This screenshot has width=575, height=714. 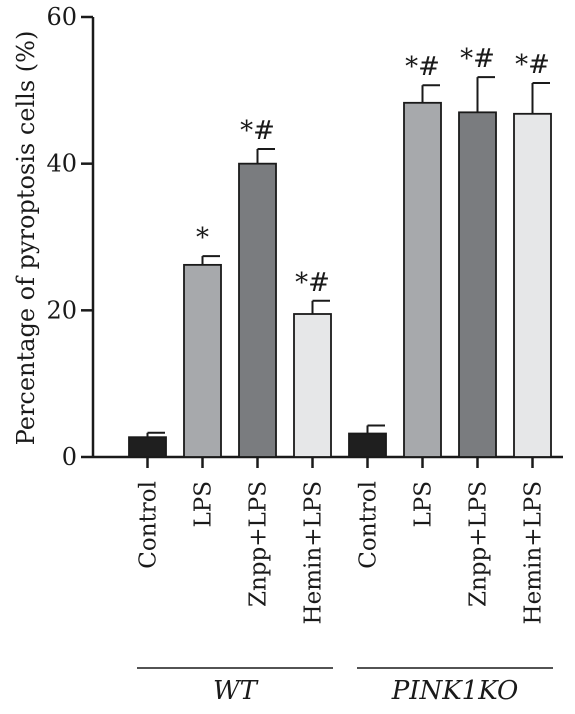 What do you see at coordinates (236, 691) in the screenshot?
I see `group-label: WT` at bounding box center [236, 691].